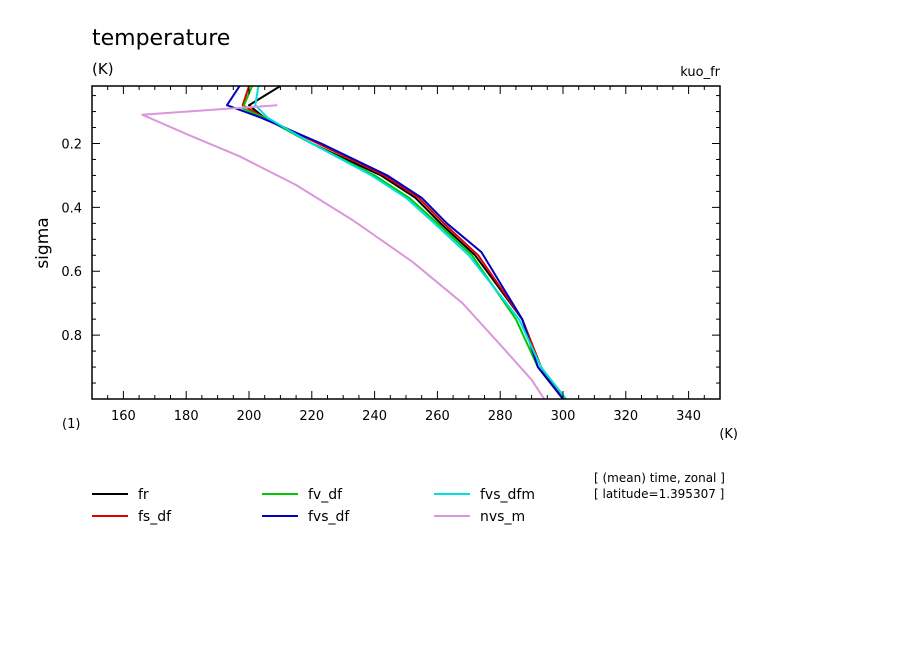 This screenshot has height=654, width=904. What do you see at coordinates (71, 208) in the screenshot?
I see `y-tick-label: 0.4` at bounding box center [71, 208].